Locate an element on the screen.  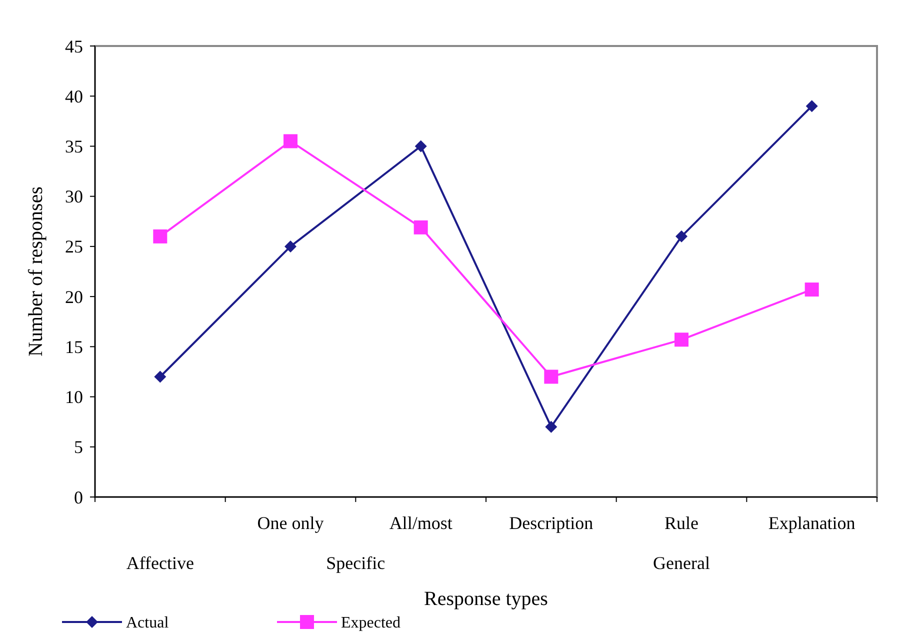
y-tick-label: 15 is located at coordinates (74, 346).